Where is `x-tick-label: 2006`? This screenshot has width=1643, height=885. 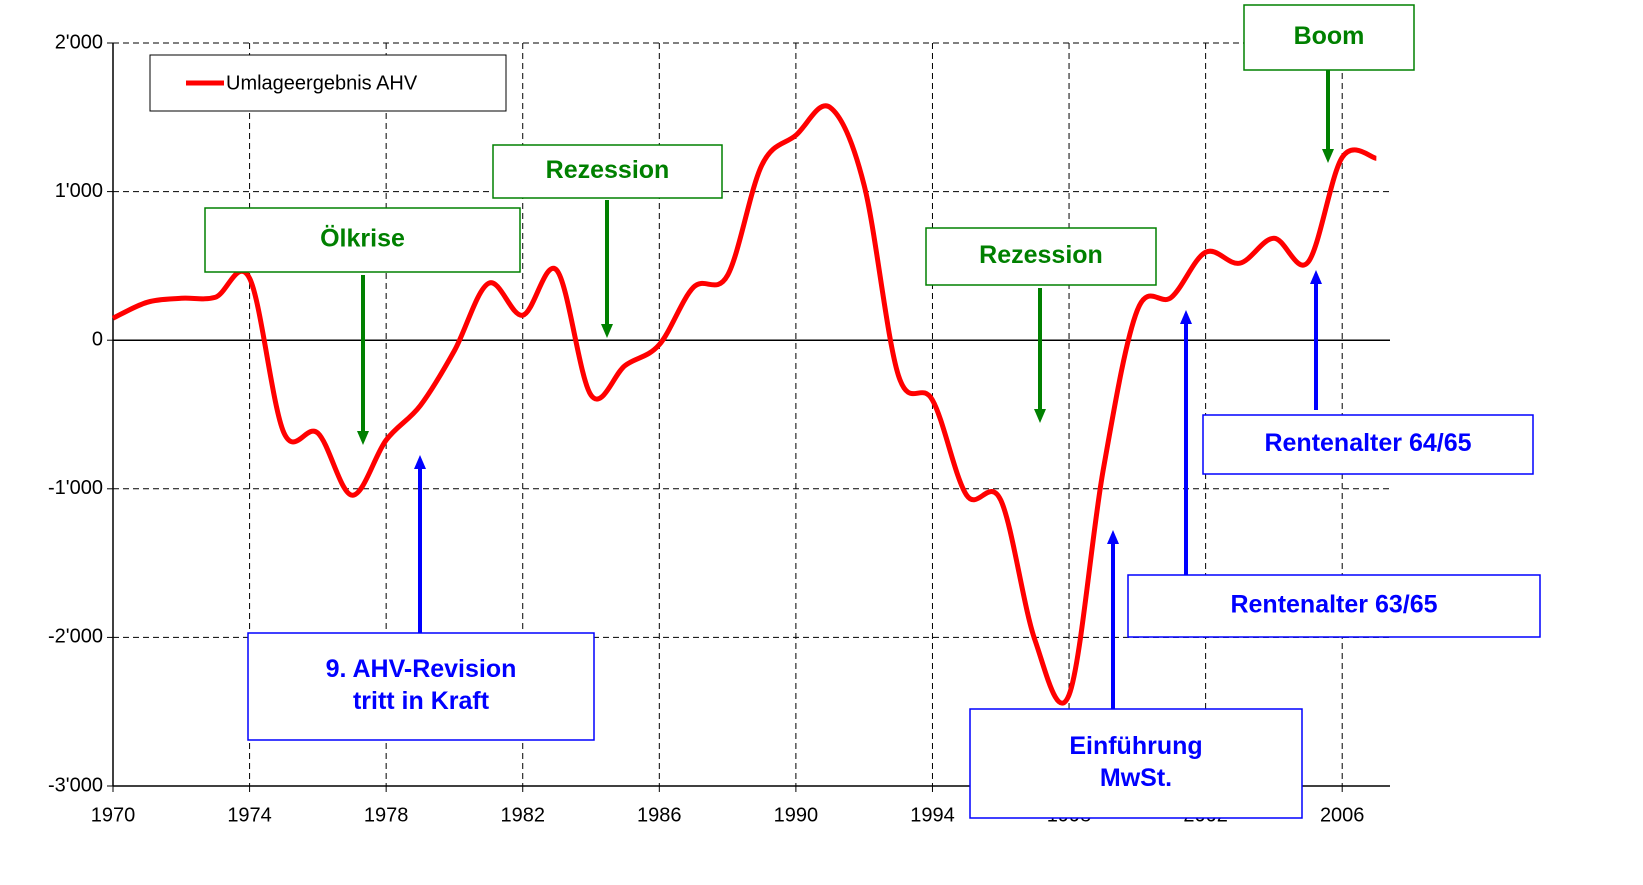
x-tick-label: 2006 is located at coordinates (1342, 815).